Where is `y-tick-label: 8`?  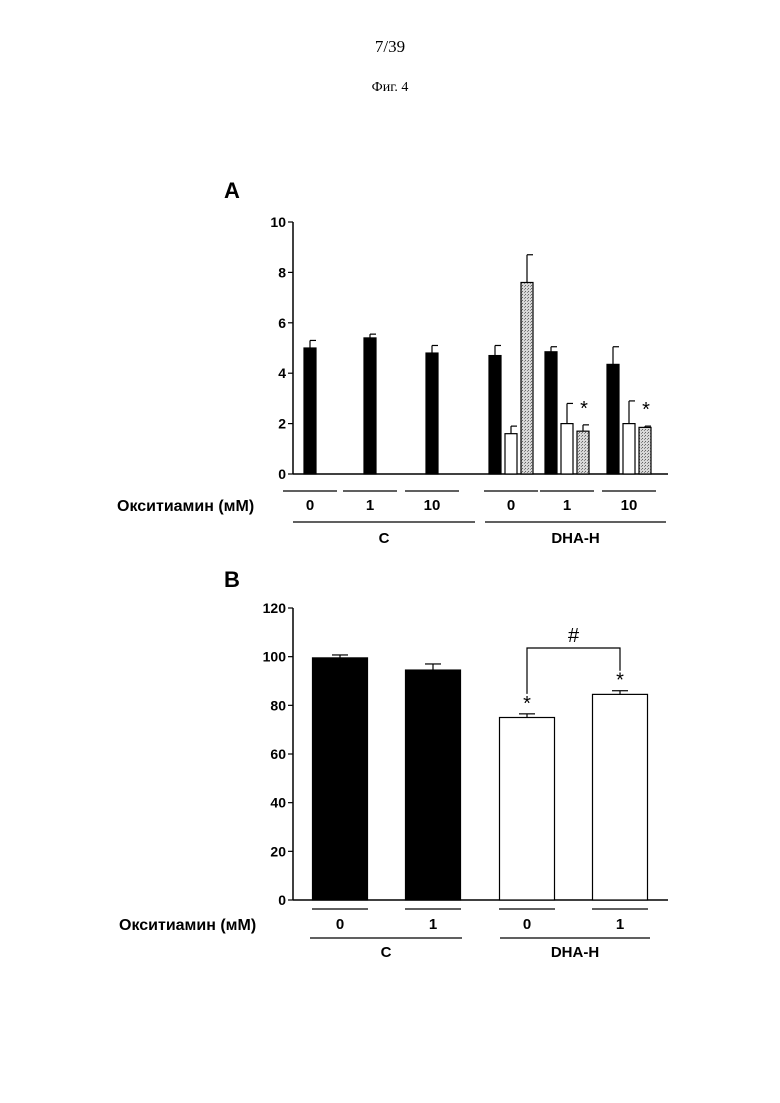 y-tick-label: 8 is located at coordinates (282, 272).